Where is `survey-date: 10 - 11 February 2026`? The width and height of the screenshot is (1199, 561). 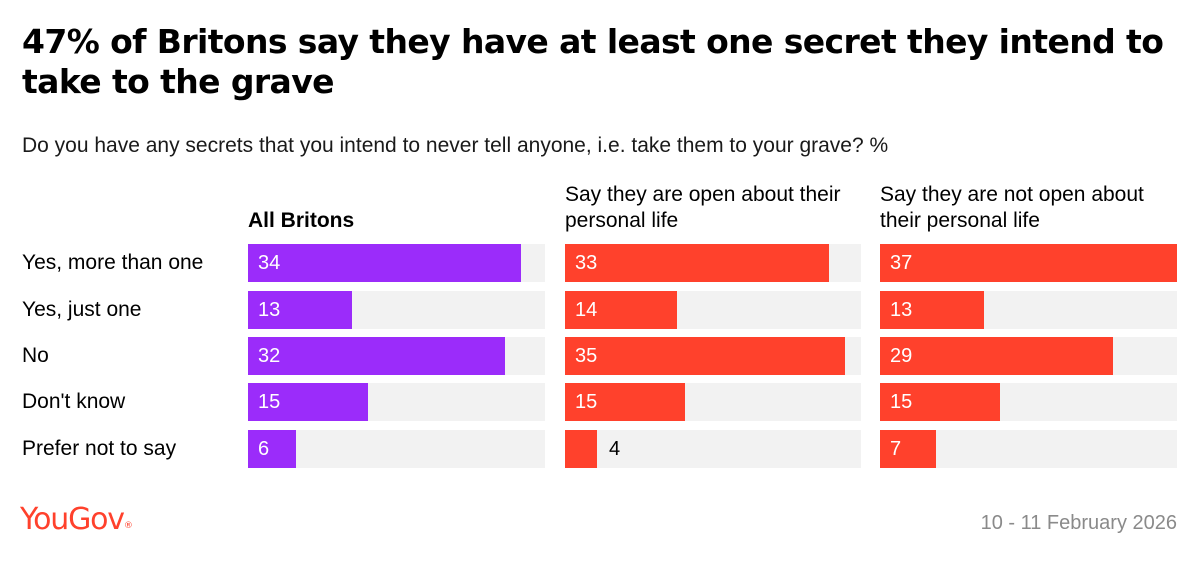 survey-date: 10 - 11 February 2026 is located at coordinates (1078, 523).